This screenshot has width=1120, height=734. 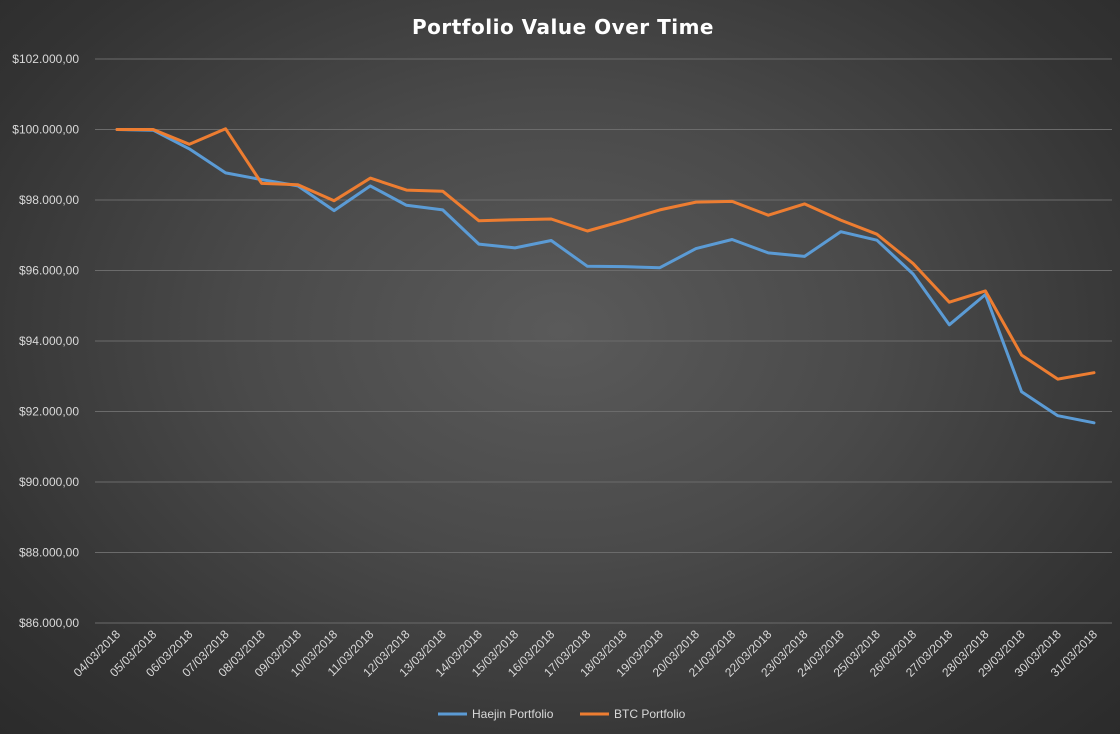 What do you see at coordinates (513, 714) in the screenshot?
I see `legend-label-haejin: Haejin Portfolio` at bounding box center [513, 714].